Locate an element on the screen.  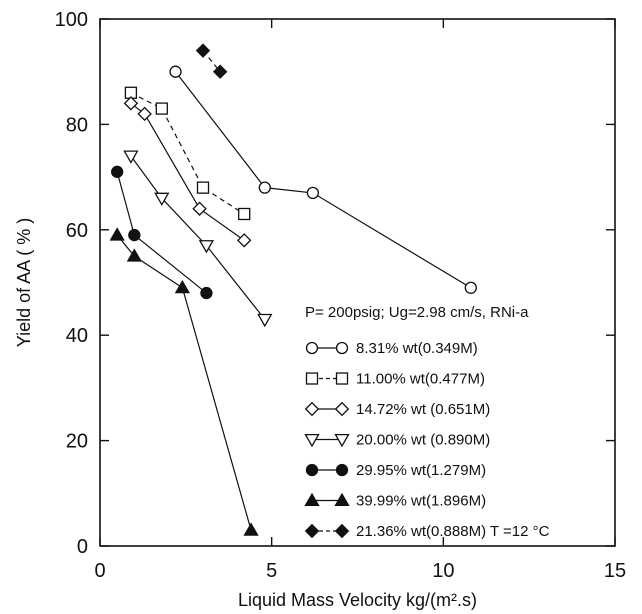
legend-entry: 39.99% wt(1.896M) is located at coordinates (395, 501).